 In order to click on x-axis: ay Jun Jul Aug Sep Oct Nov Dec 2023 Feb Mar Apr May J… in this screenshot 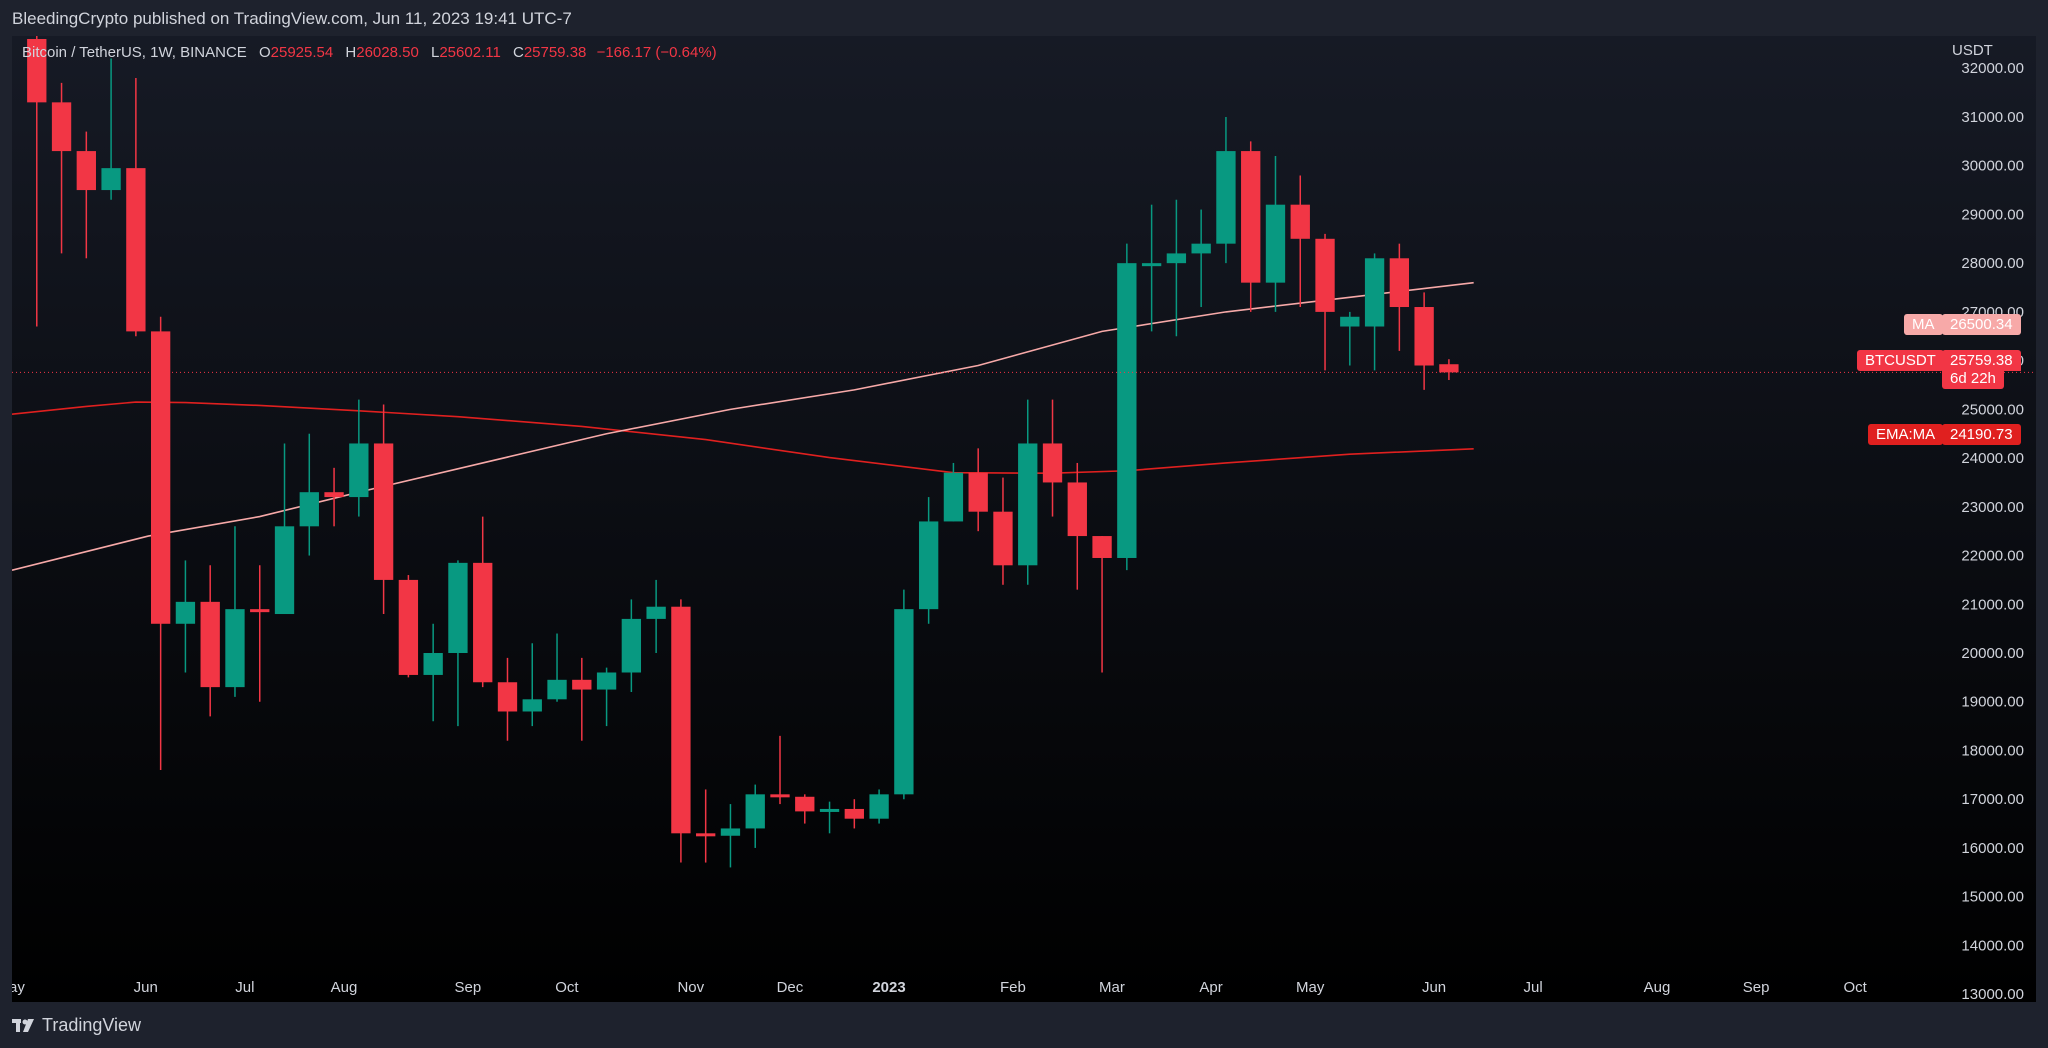, I will do `click(940, 987)`.